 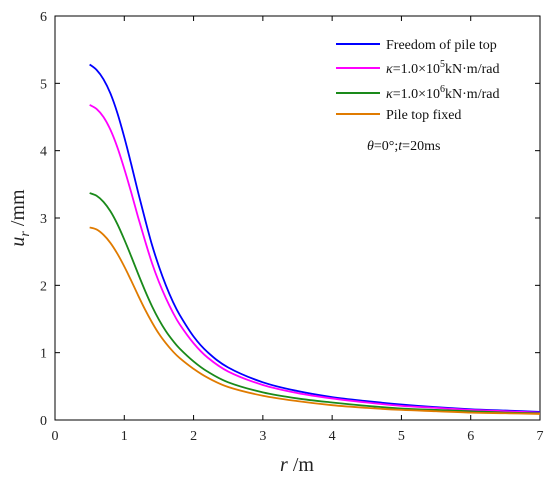 What do you see at coordinates (423, 115) in the screenshot?
I see `legend-label-fixed: Pile top fixed` at bounding box center [423, 115].